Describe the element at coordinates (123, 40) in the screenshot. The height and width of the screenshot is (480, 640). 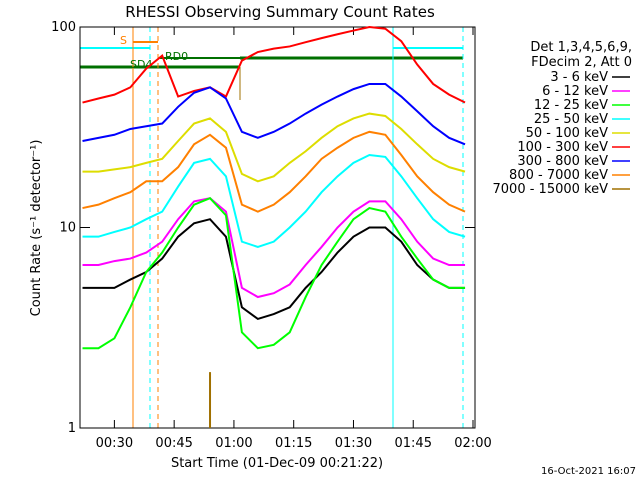
I see `annotation: S` at that location.